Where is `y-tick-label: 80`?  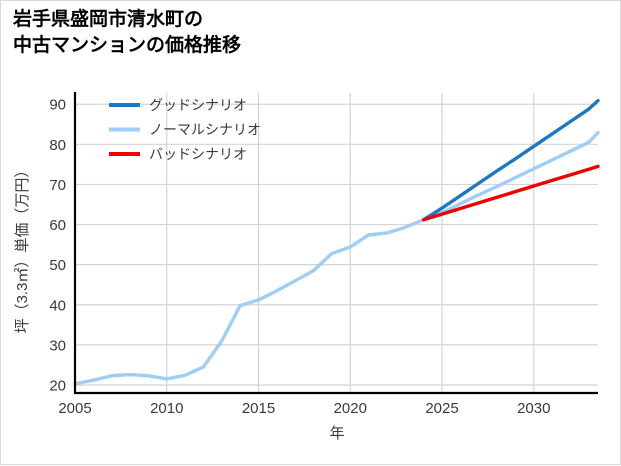
y-tick-label: 80 is located at coordinates (57, 145).